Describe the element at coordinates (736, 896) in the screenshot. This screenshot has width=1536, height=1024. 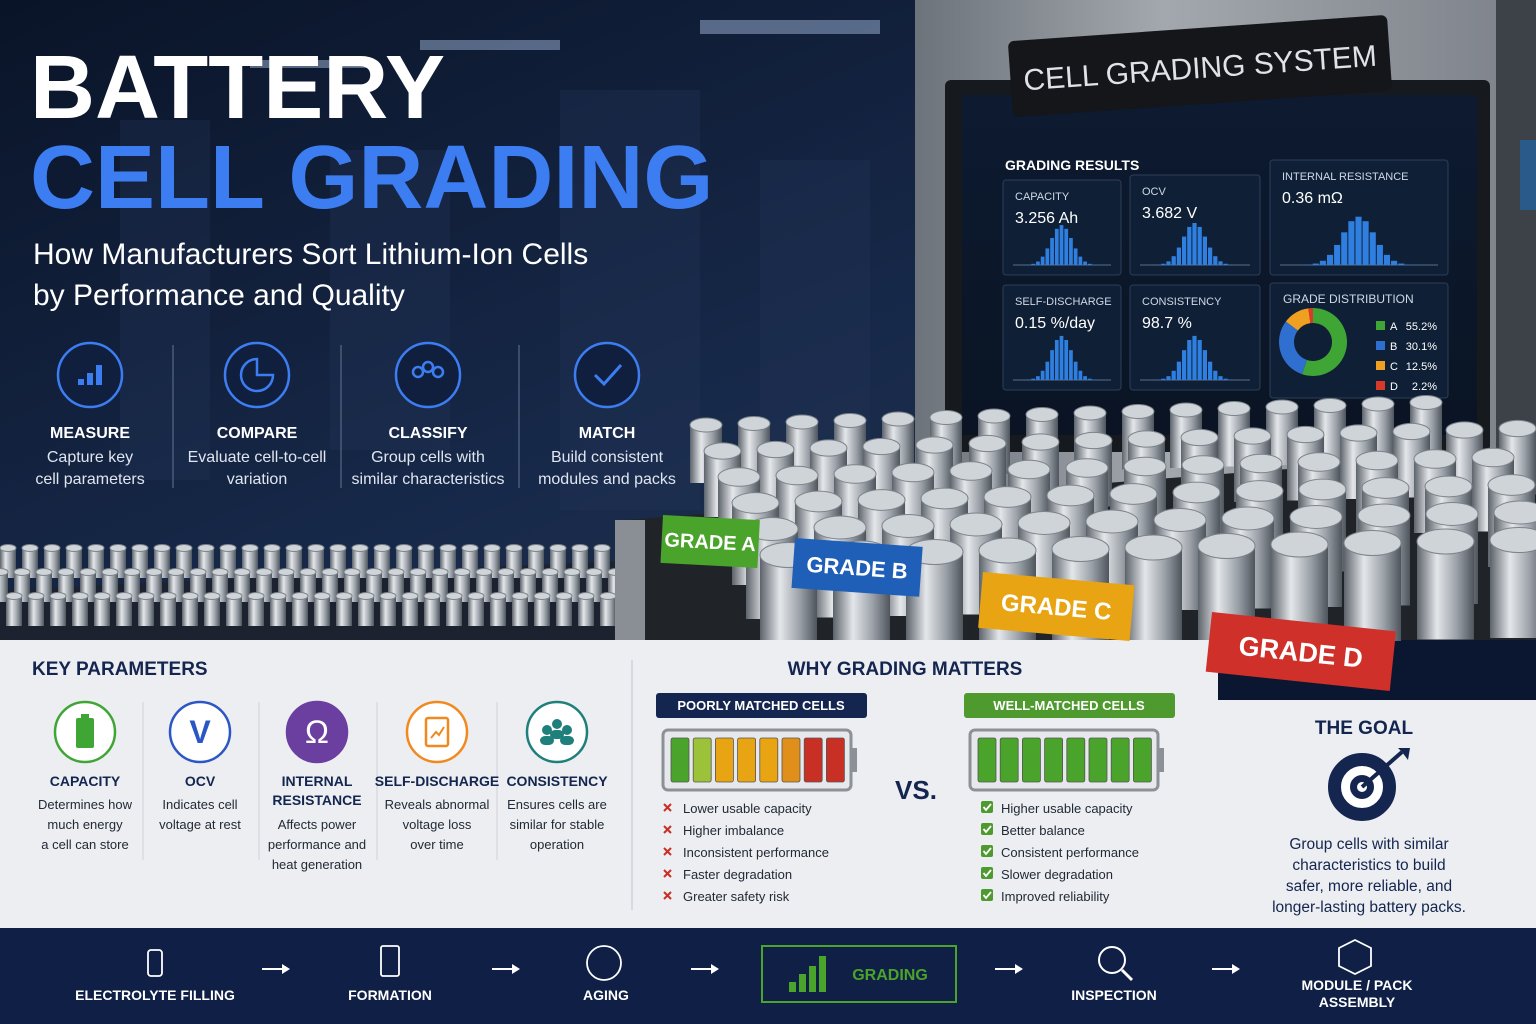
I see `compare-item: Greater safety risk` at that location.